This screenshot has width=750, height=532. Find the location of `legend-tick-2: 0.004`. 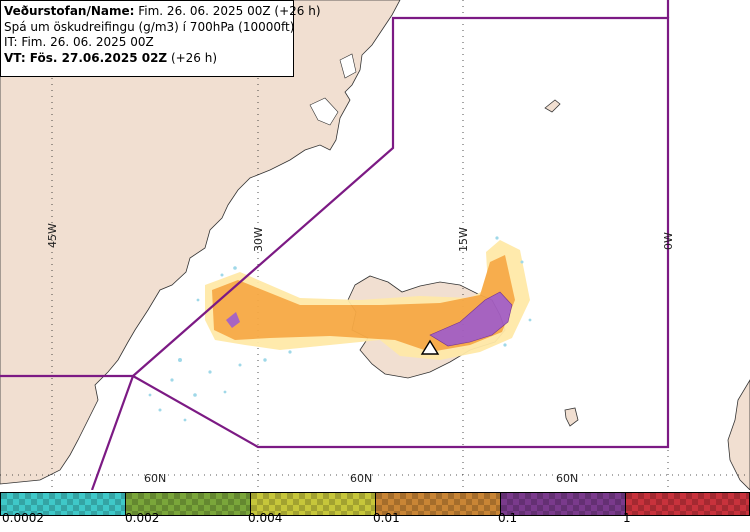

legend-tick-2: 0.004 is located at coordinates (265, 518).